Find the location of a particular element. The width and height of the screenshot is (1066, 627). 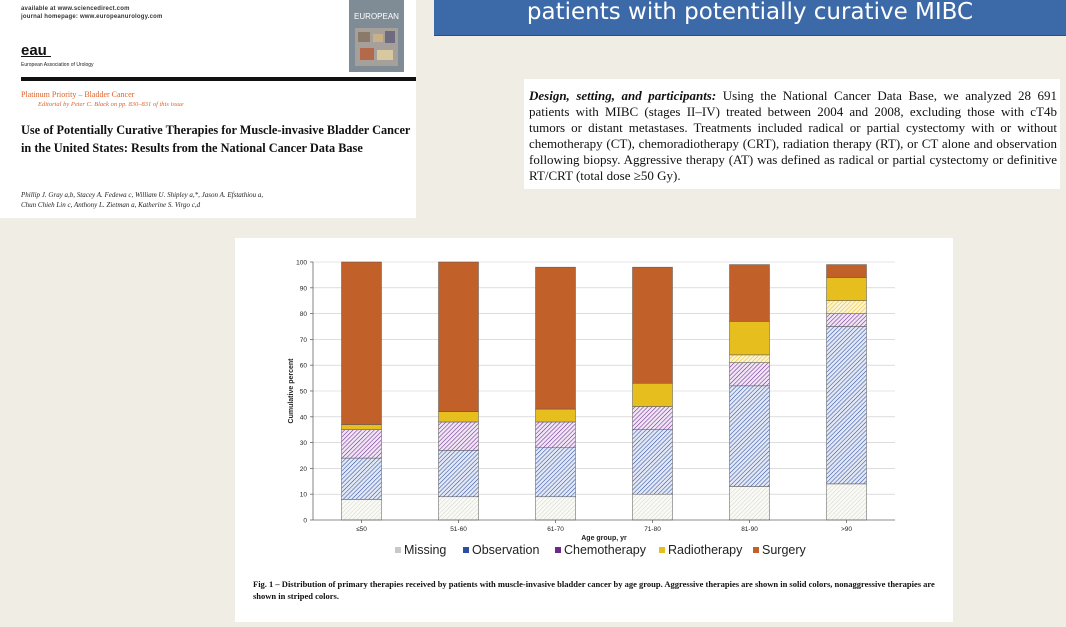

availability-line: available at www.sciencedirect.com is located at coordinates (75, 9).